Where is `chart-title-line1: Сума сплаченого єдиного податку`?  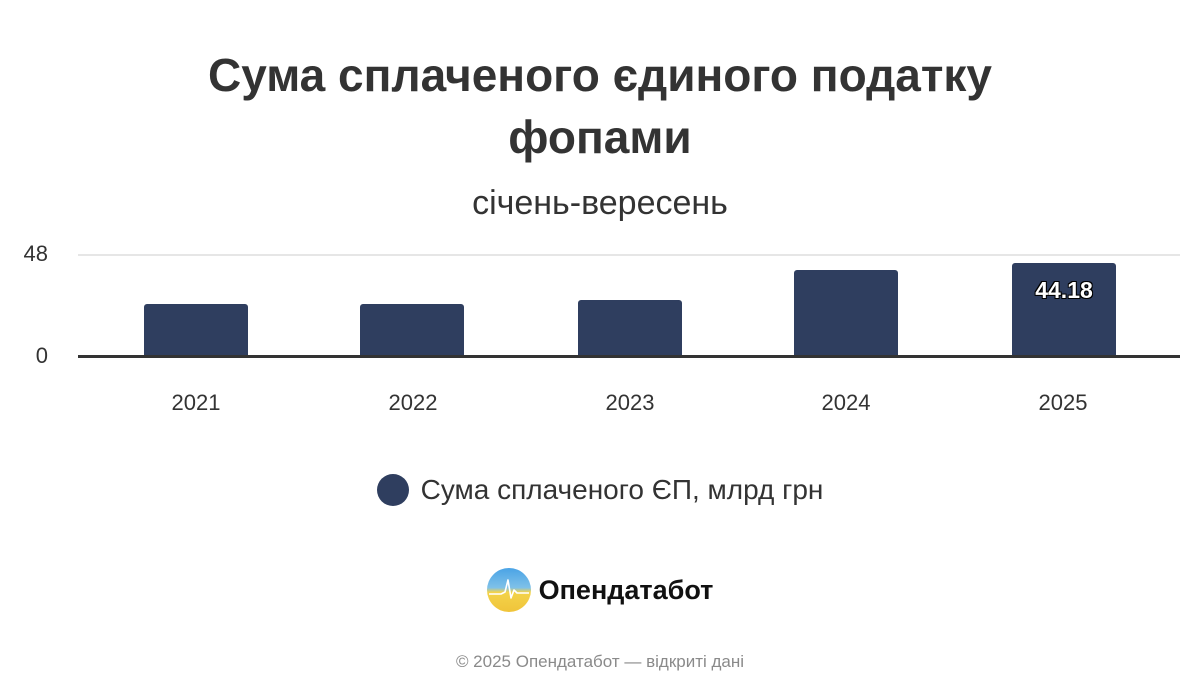 chart-title-line1: Сума сплаченого єдиного податку is located at coordinates (600, 75).